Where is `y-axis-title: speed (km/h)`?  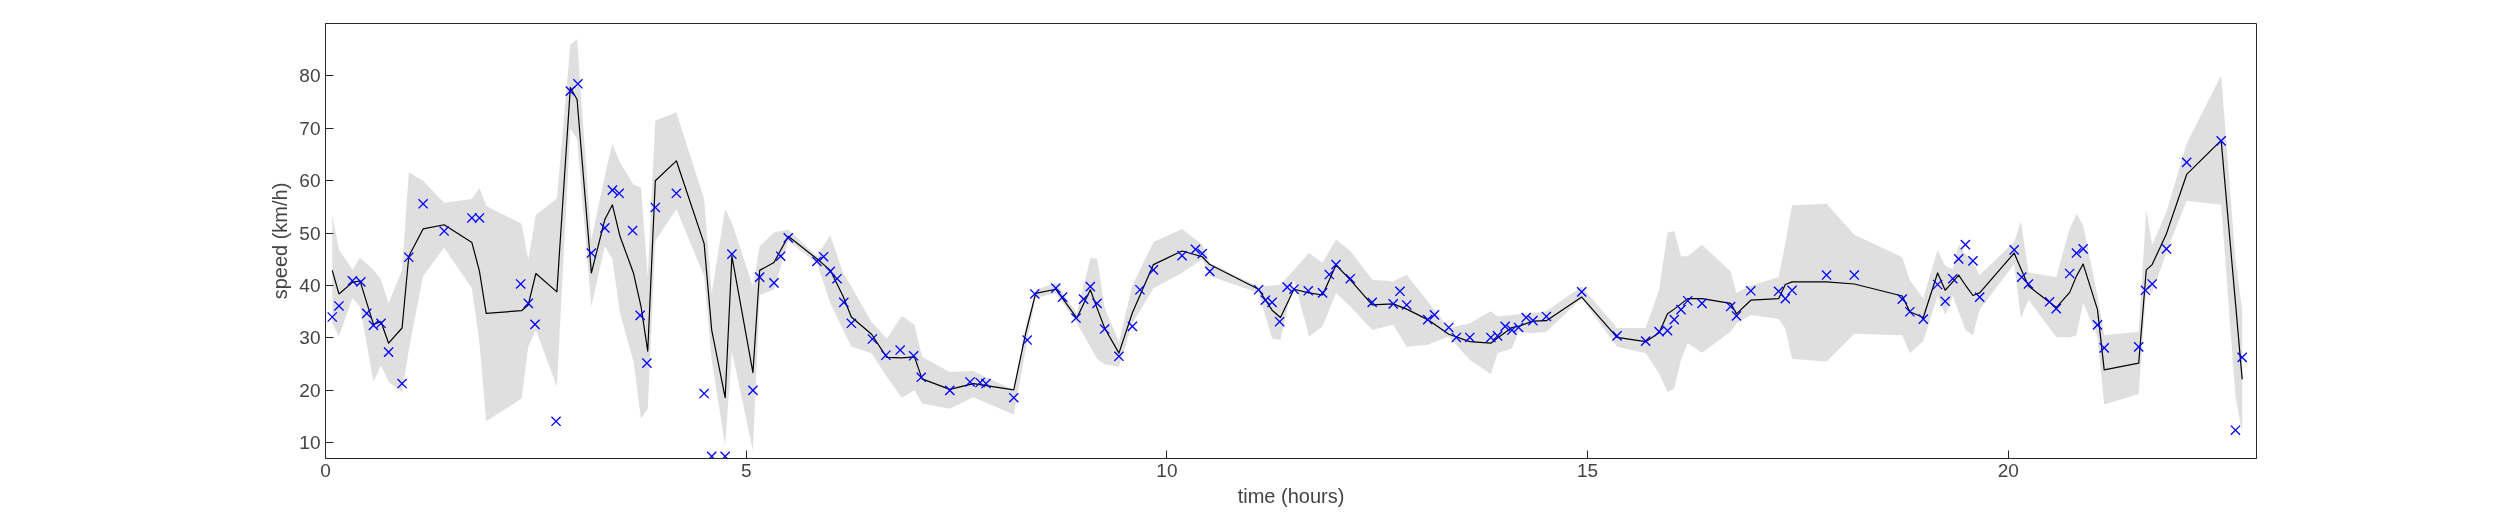
y-axis-title: speed (km/h) is located at coordinates (280, 241).